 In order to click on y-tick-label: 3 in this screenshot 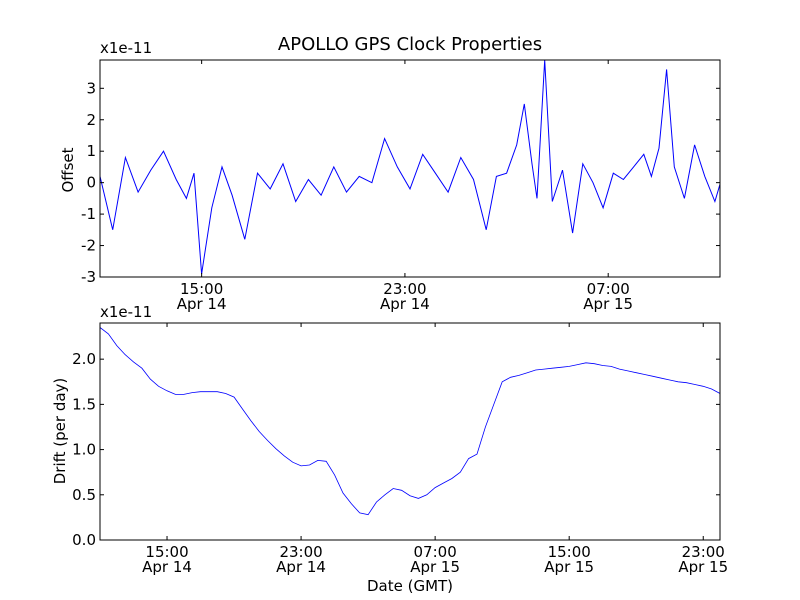, I will do `click(91, 88)`.